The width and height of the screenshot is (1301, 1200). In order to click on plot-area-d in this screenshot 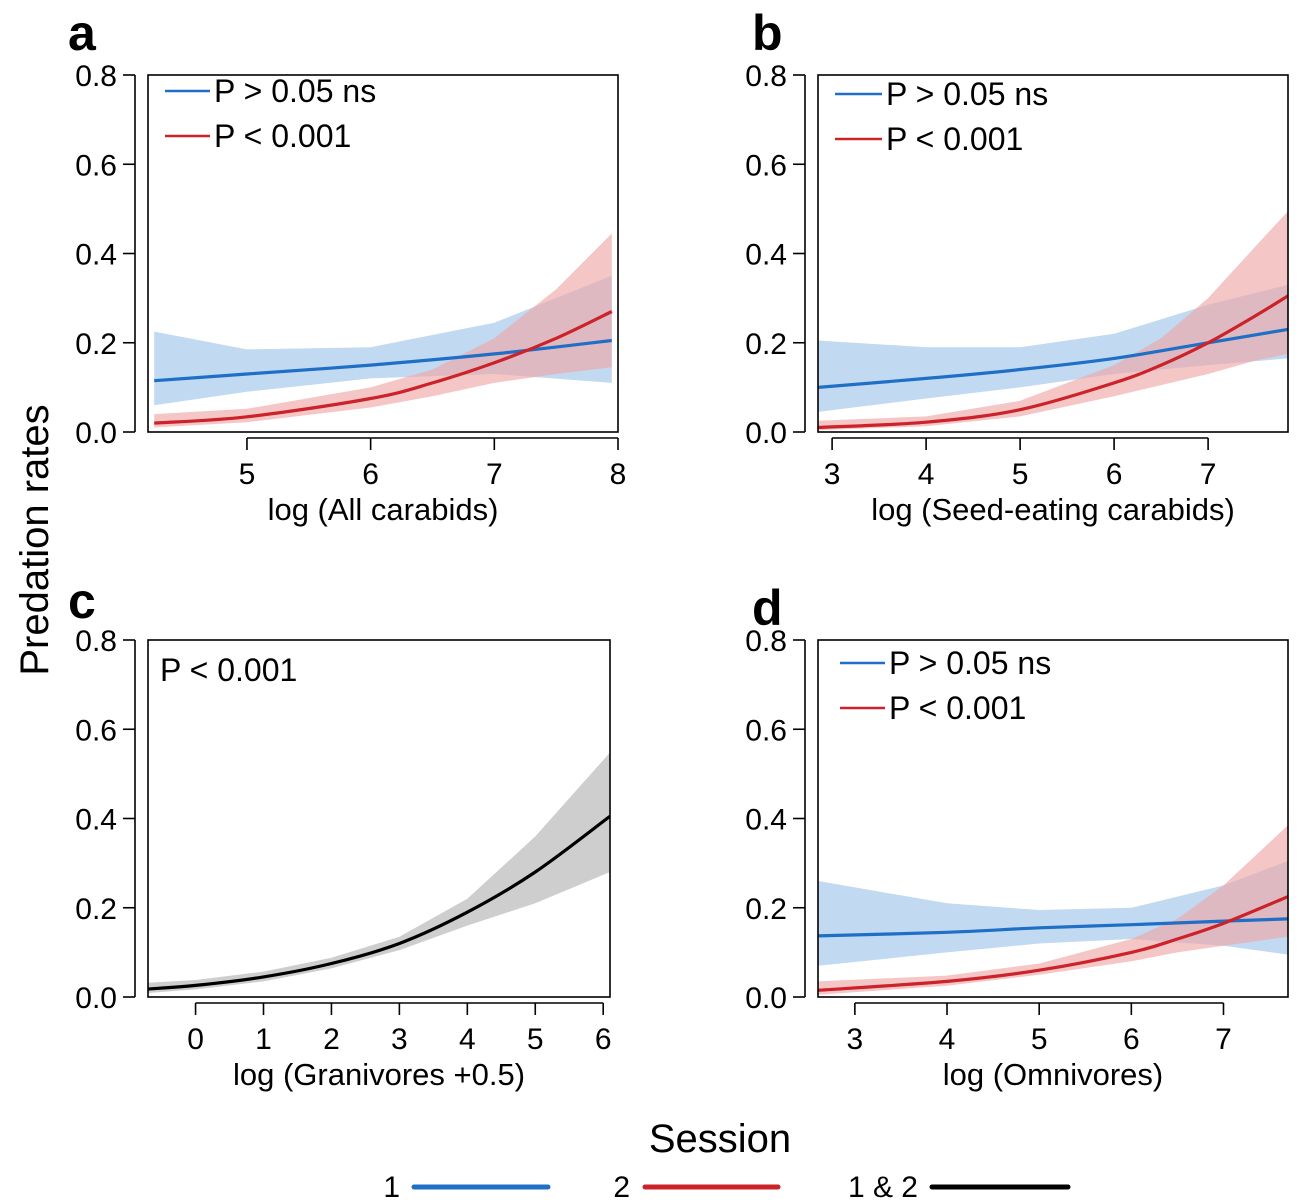, I will do `click(1053, 910)`.